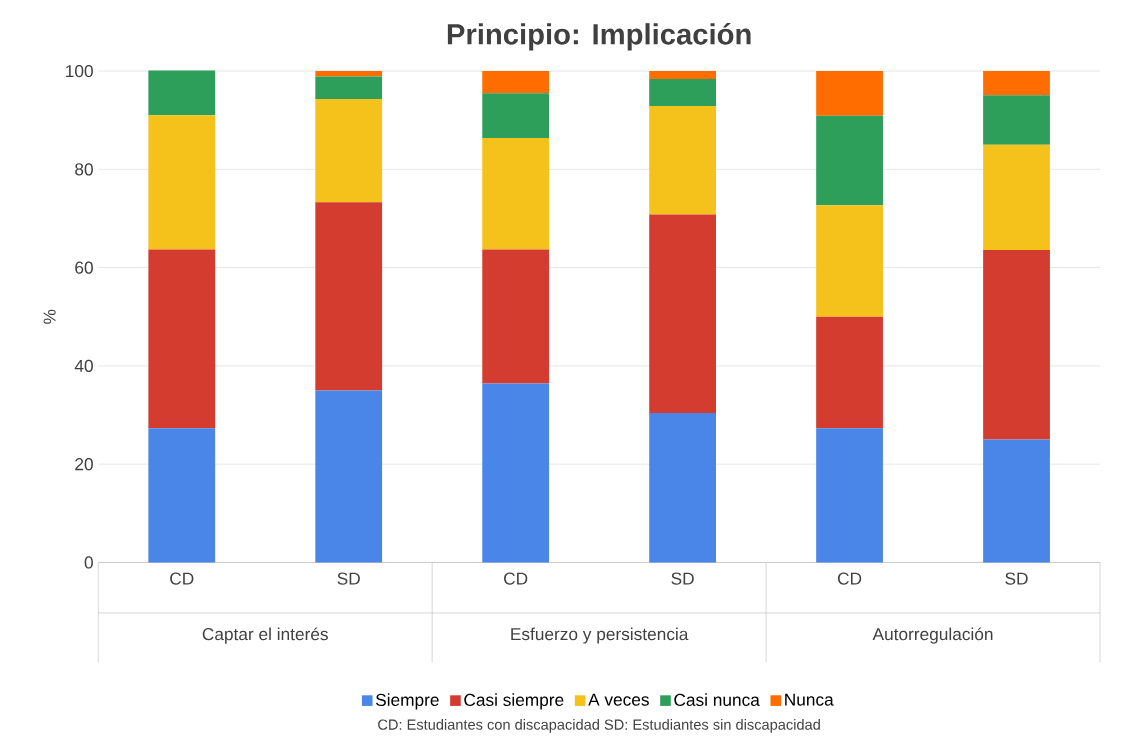 This screenshot has width=1134, height=742. I want to click on text: Esfuerzo y persistencia, so click(600, 635).